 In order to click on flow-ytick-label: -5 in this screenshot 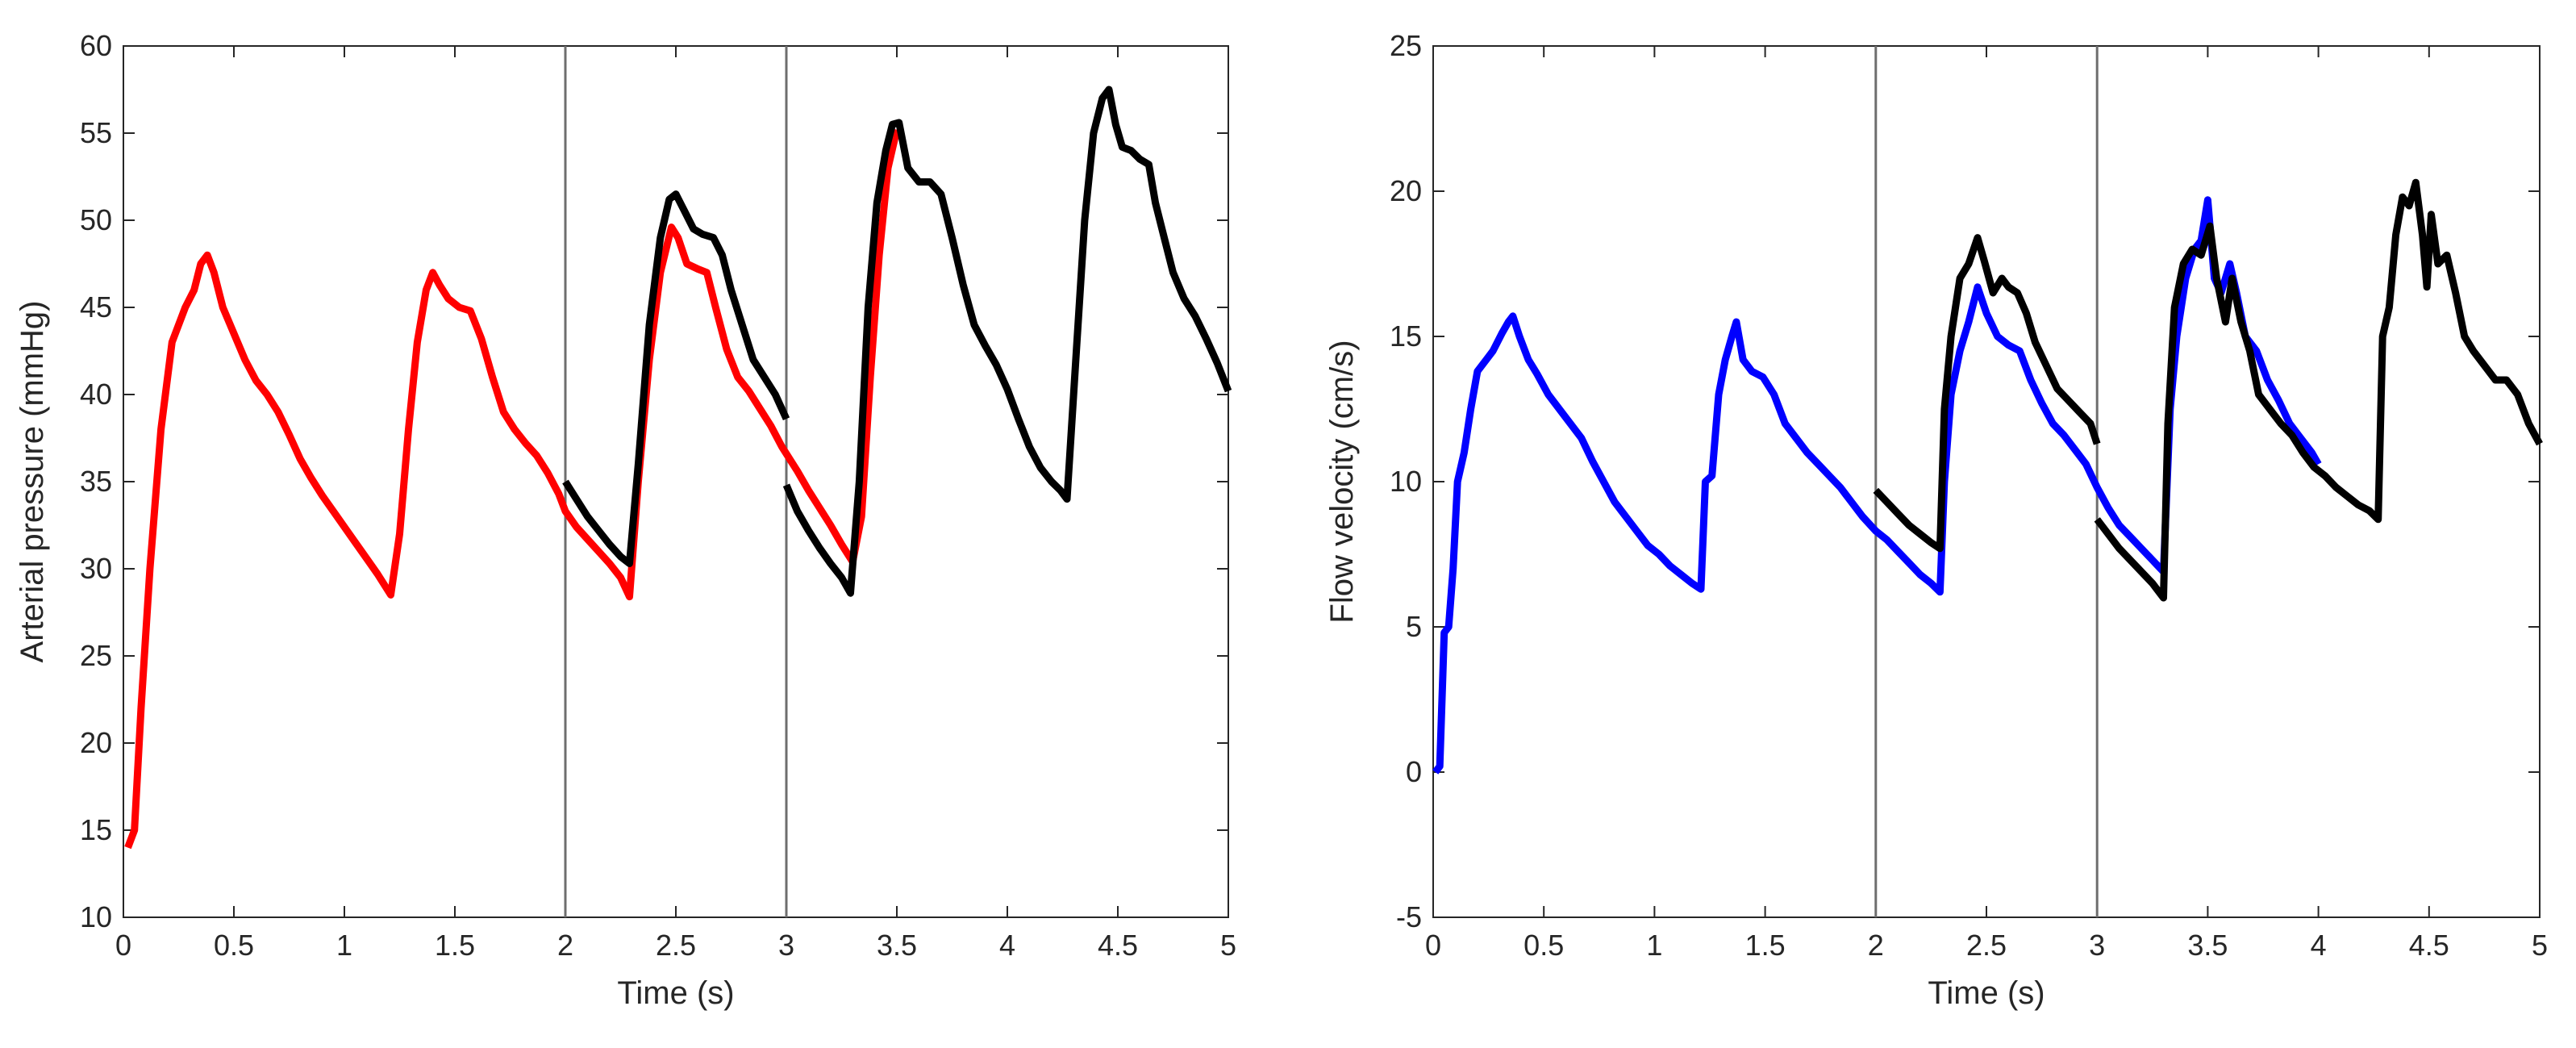, I will do `click(1409, 917)`.